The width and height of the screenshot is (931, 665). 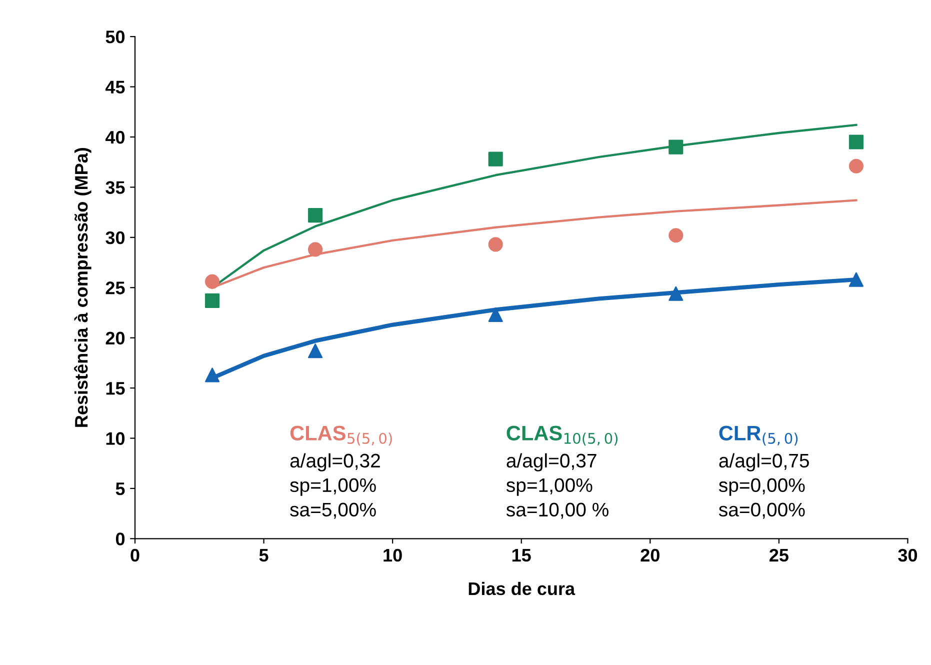 What do you see at coordinates (83, 287) in the screenshot?
I see `y-axis-title: Resistência à compressão (MPa)` at bounding box center [83, 287].